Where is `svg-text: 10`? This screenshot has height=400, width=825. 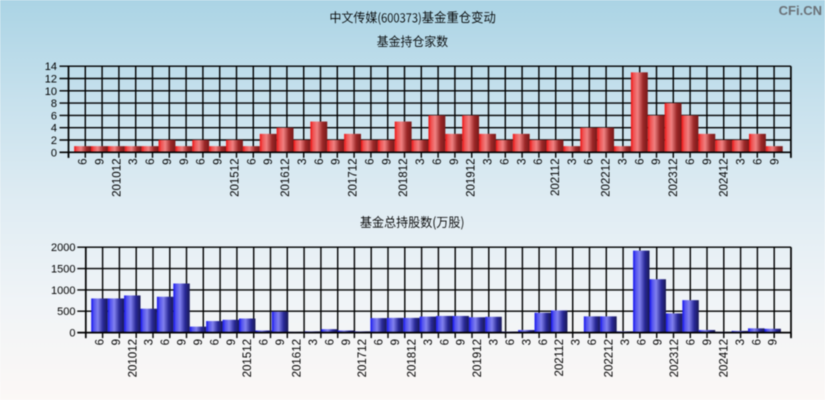 svg-text: 10 is located at coordinates (51, 92).